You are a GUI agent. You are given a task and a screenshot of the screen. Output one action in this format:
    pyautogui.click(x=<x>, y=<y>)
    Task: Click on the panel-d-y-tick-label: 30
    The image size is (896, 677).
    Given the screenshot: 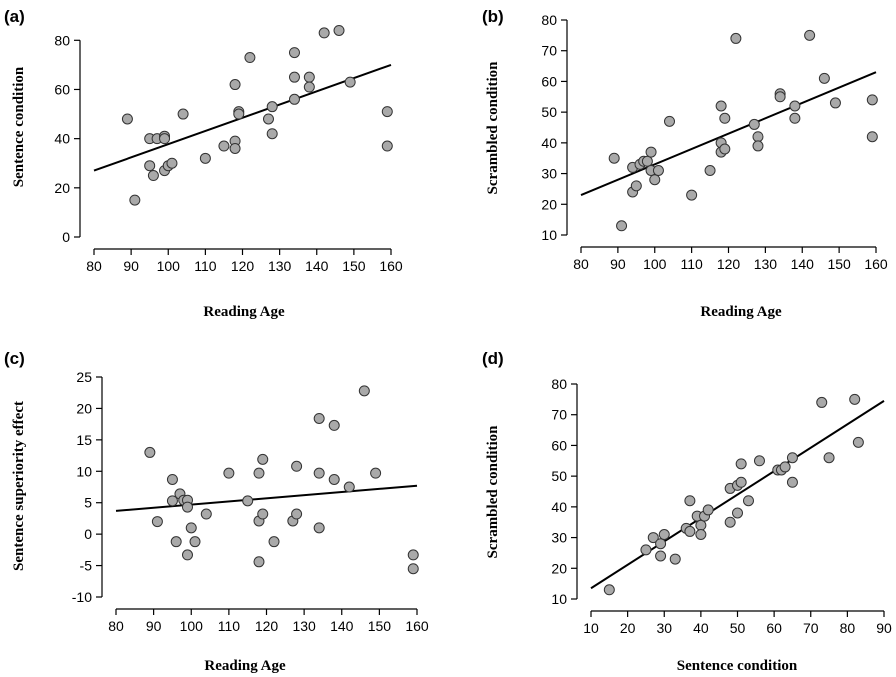 What is the action you would take?
    pyautogui.click(x=559, y=538)
    